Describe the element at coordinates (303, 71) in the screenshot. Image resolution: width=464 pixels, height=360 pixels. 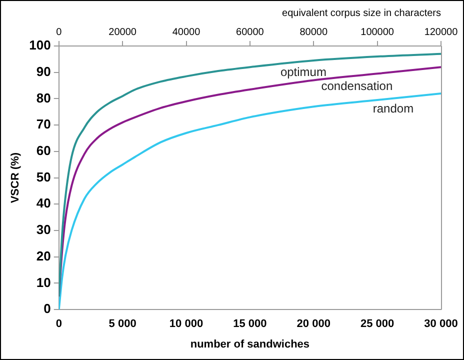
I see `series-label: optimum` at that location.